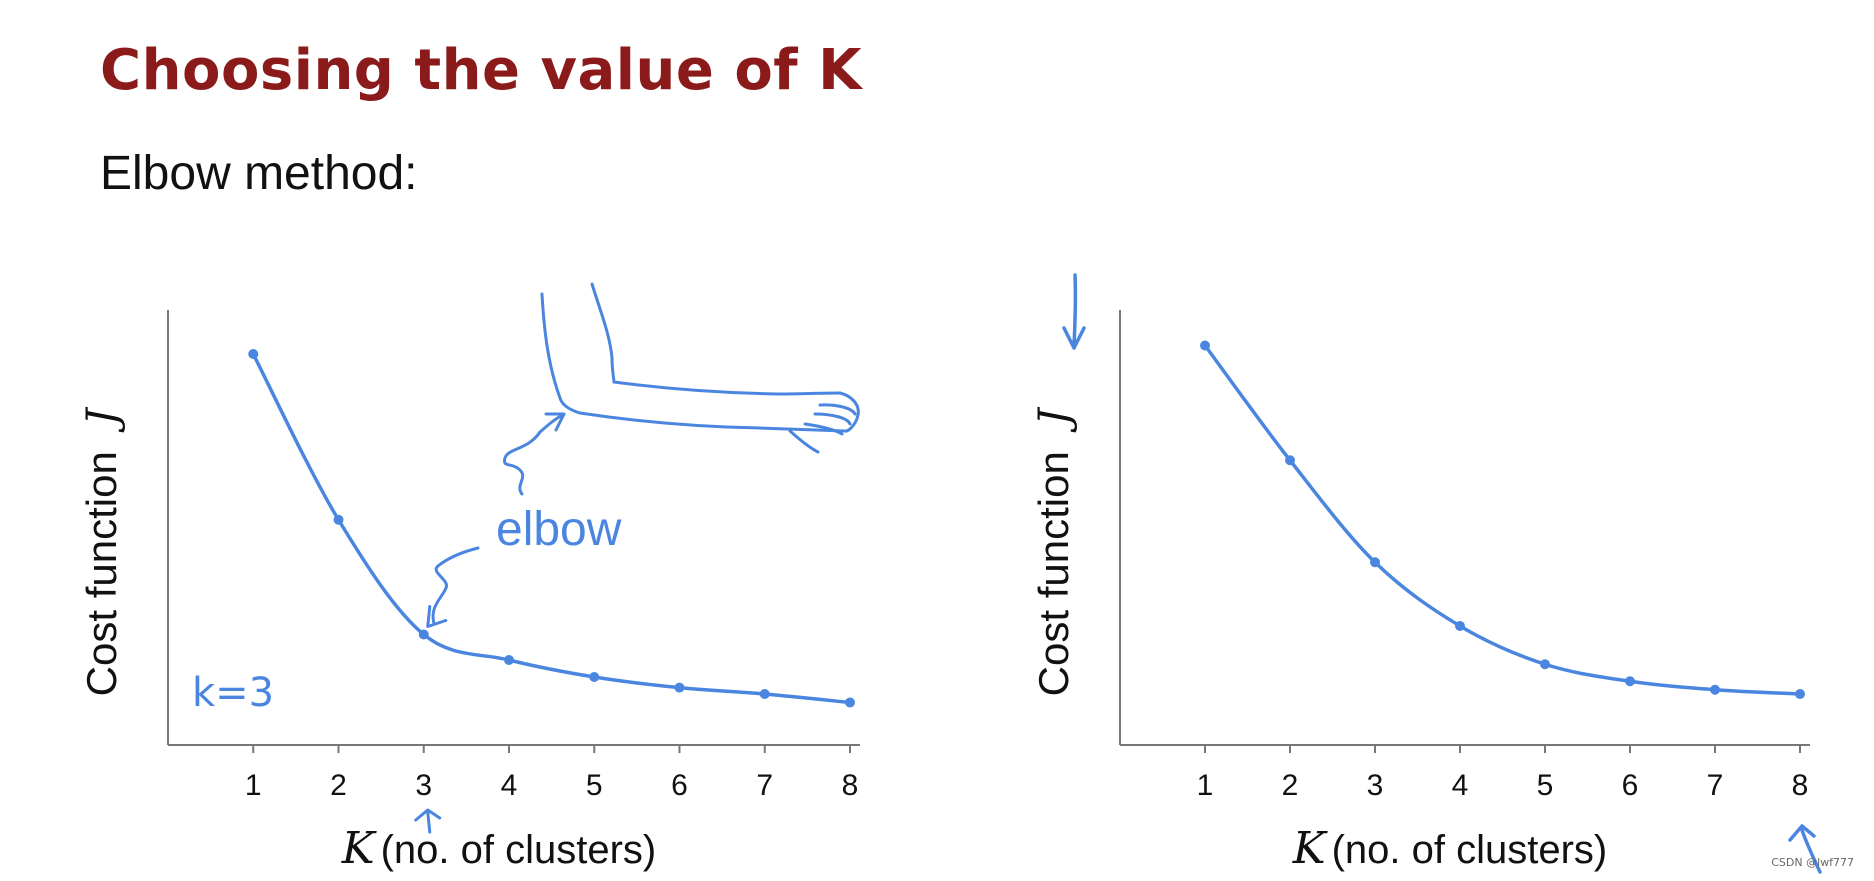 The width and height of the screenshot is (1874, 881). What do you see at coordinates (455, 585) in the screenshot?
I see `squiggle-arrow-to-point` at bounding box center [455, 585].